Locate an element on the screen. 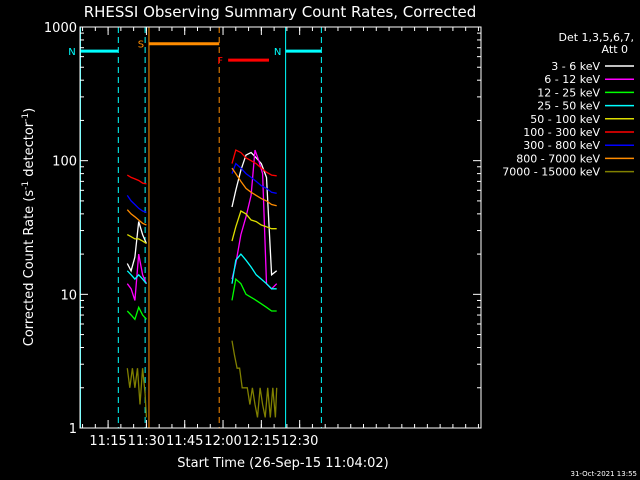  x-tick-label-3: 12:00 is located at coordinates (222, 441).